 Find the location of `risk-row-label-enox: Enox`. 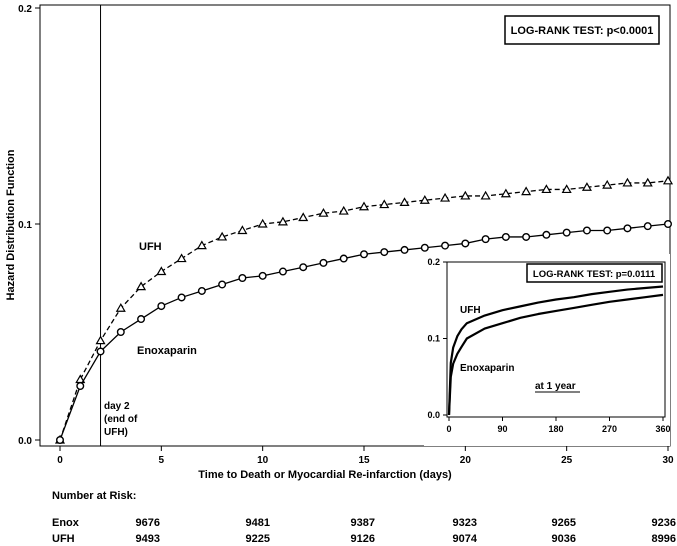

risk-row-label-enox: Enox is located at coordinates (65, 523).